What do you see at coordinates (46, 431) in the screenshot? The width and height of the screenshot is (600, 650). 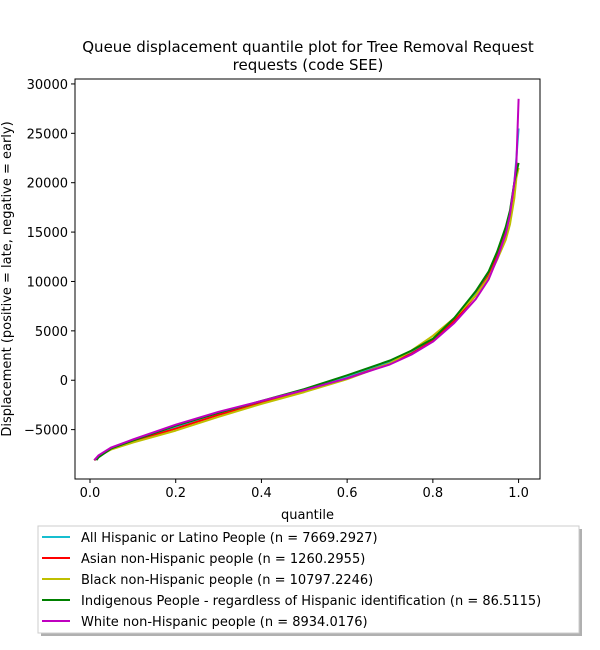 I see `y-tick-label: −5000` at bounding box center [46, 431].